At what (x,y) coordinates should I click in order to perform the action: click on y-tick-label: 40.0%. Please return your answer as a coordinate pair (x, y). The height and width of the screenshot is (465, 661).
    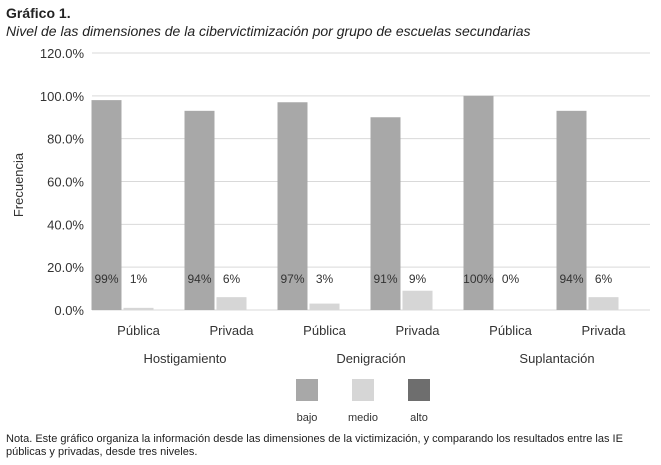
    Looking at the image, I should click on (65, 224).